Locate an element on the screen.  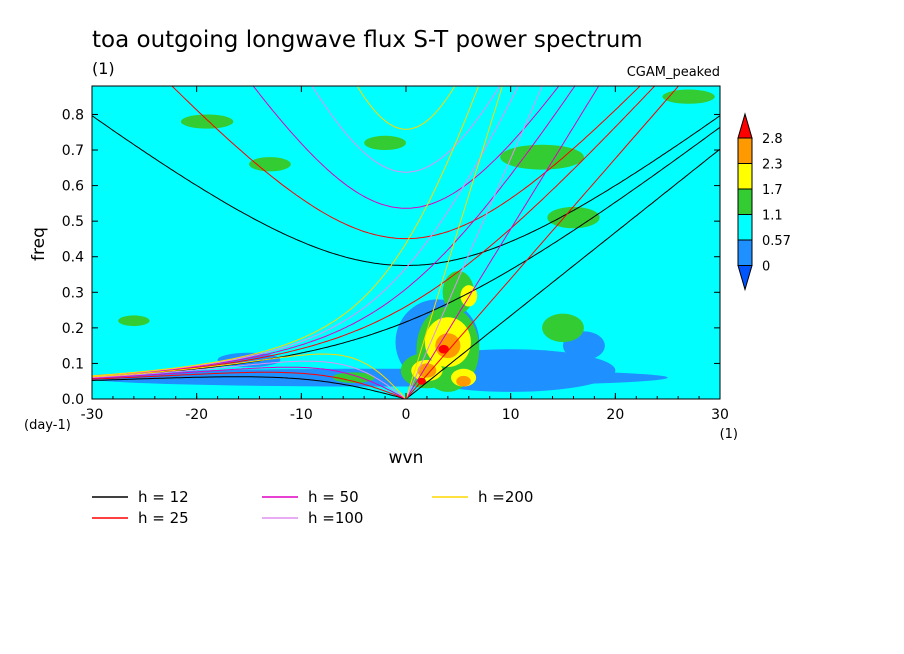
y-axis-label: freq is located at coordinates (39, 244).